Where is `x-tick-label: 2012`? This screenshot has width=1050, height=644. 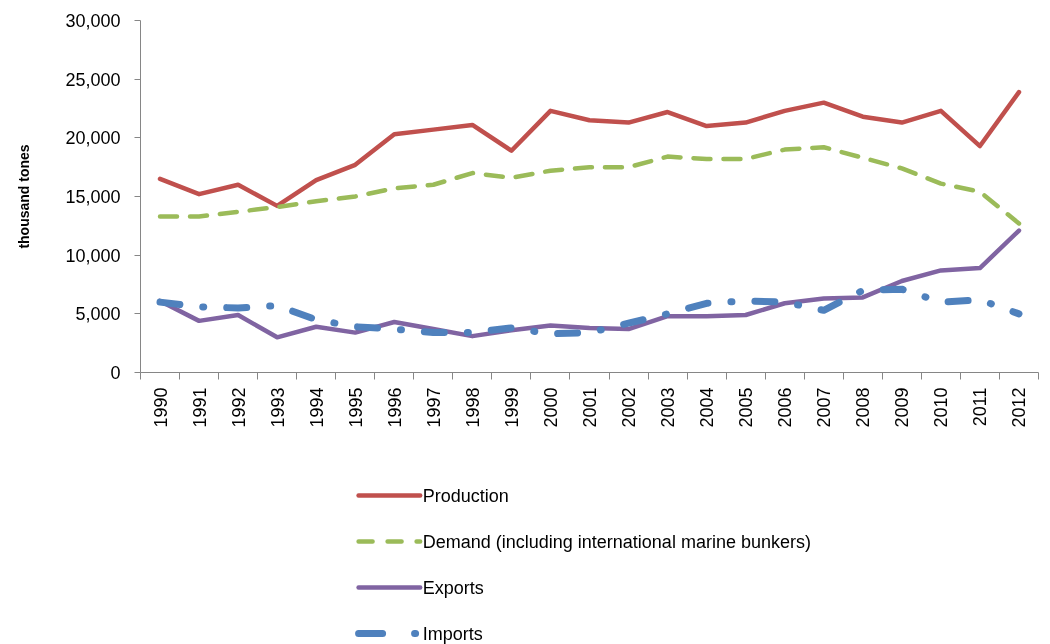 x-tick-label: 2012 is located at coordinates (1019, 407).